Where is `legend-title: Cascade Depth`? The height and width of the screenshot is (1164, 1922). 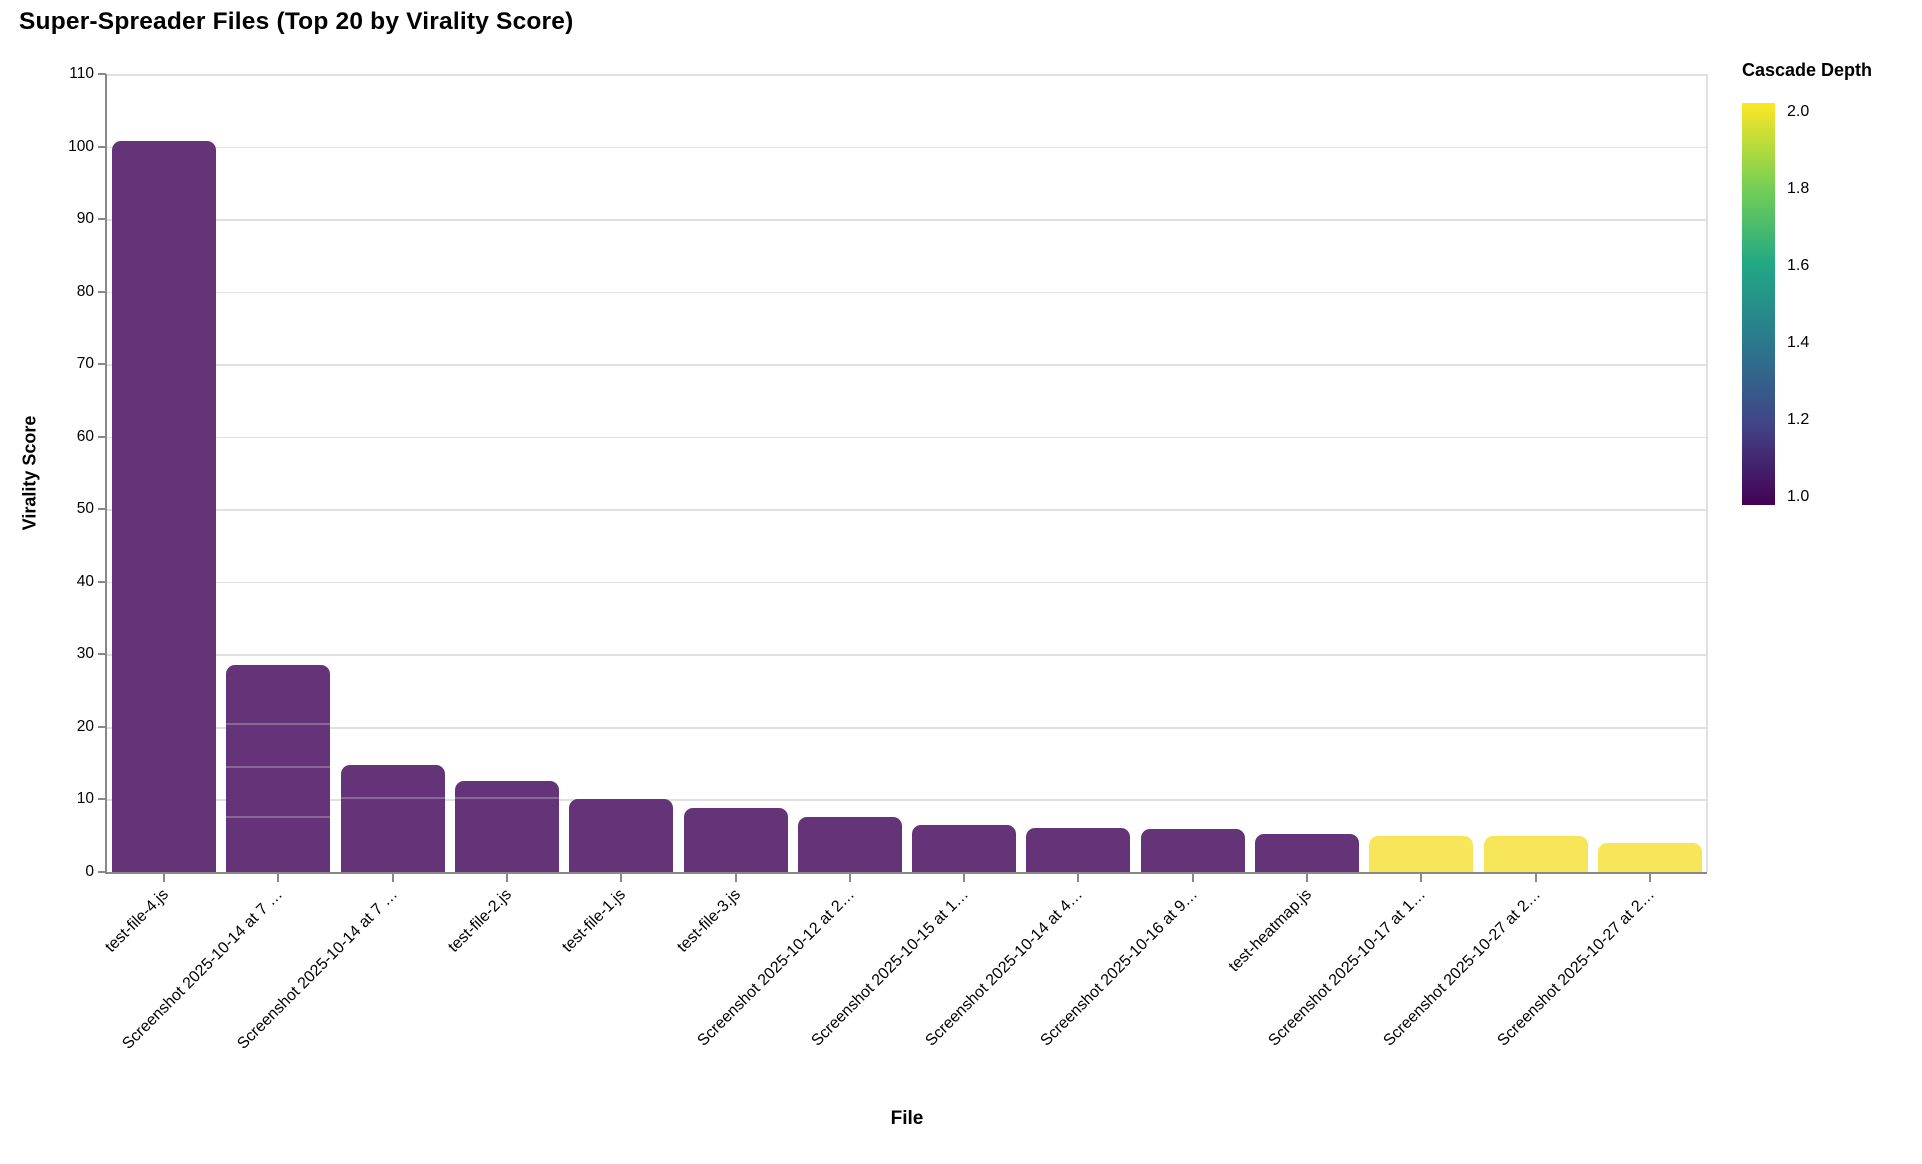
legend-title: Cascade Depth is located at coordinates (1807, 70).